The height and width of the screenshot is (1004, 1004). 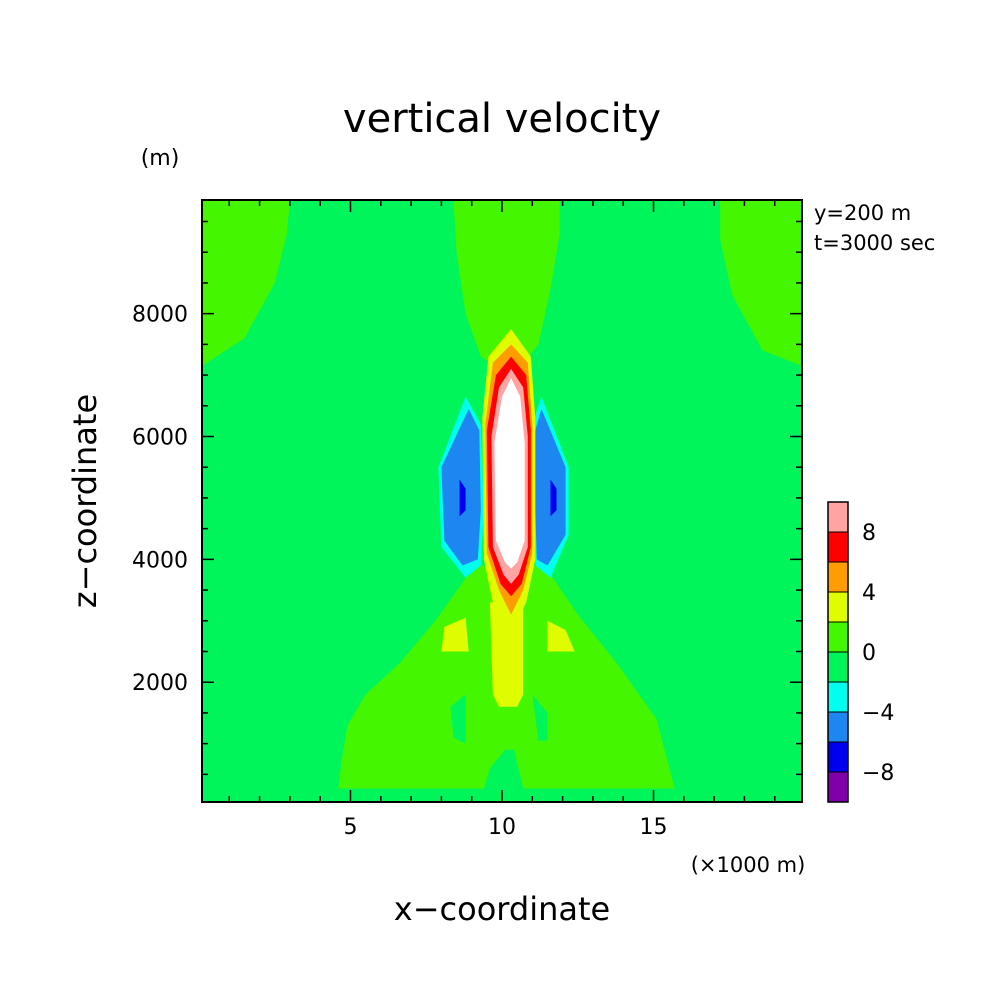 What do you see at coordinates (860, 652) in the screenshot?
I see `colorbar: −8 −4 0 4 8` at bounding box center [860, 652].